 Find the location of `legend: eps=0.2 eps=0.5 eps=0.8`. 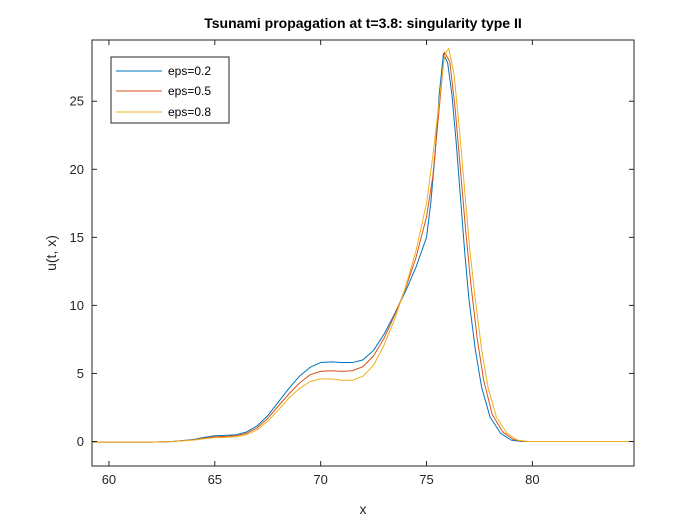

legend: eps=0.2 eps=0.5 eps=0.8 is located at coordinates (170, 90).